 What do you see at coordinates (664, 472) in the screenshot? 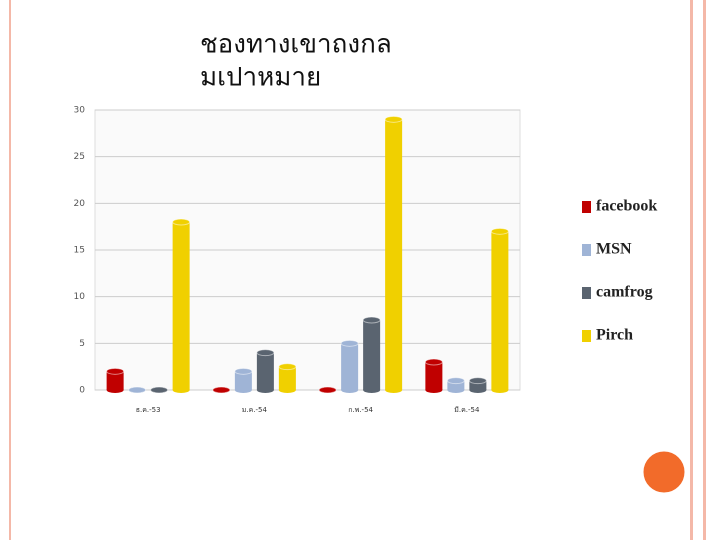
I see `decor-circle` at bounding box center [664, 472].